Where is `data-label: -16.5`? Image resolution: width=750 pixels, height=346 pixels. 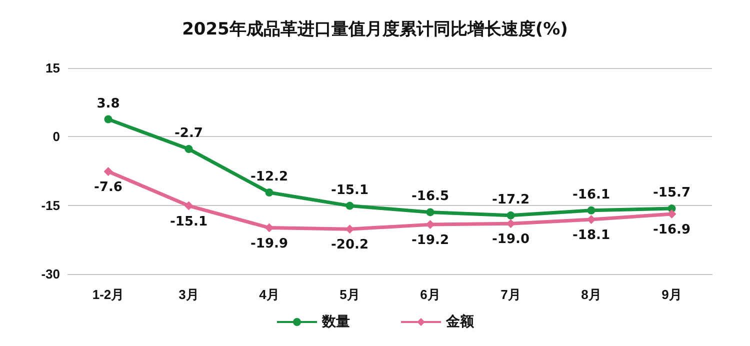
data-label: -16.5 is located at coordinates (430, 196).